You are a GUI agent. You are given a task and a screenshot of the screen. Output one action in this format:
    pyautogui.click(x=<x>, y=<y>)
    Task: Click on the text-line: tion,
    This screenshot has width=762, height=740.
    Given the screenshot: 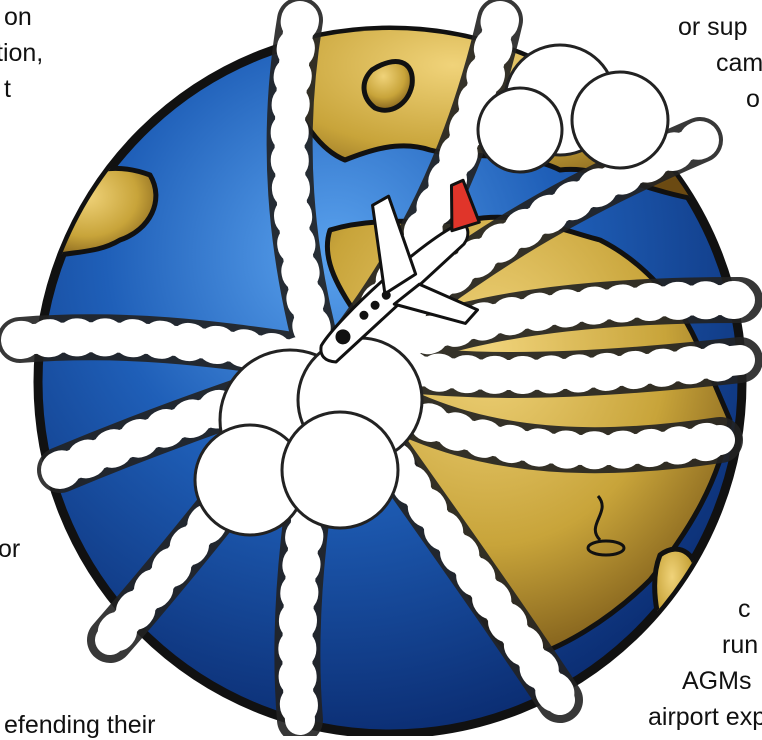 What is the action you would take?
    pyautogui.click(x=22, y=53)
    